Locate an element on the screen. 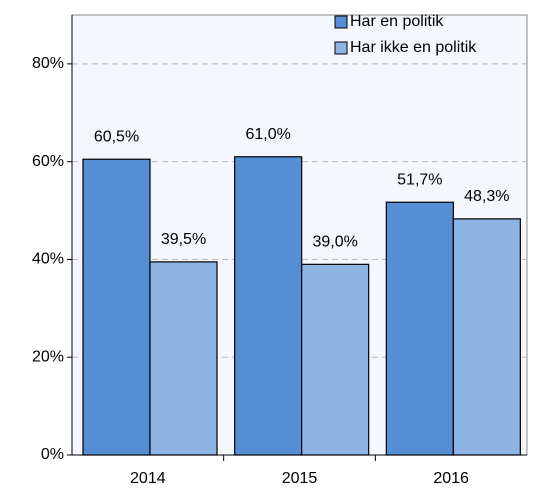  data-label: 48,3% is located at coordinates (486, 196).